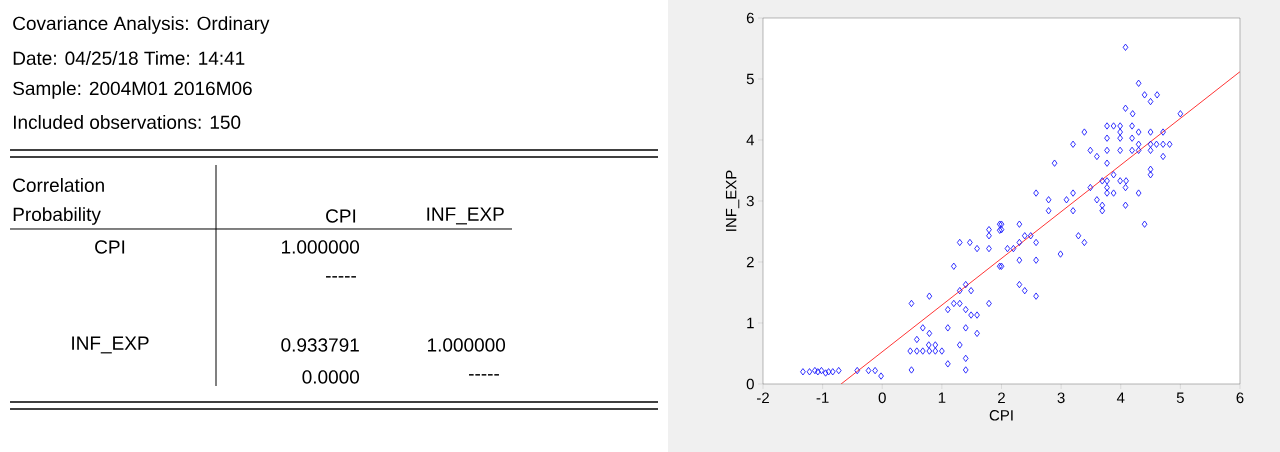  I want to click on x-tick-label: 5, so click(1180, 397).